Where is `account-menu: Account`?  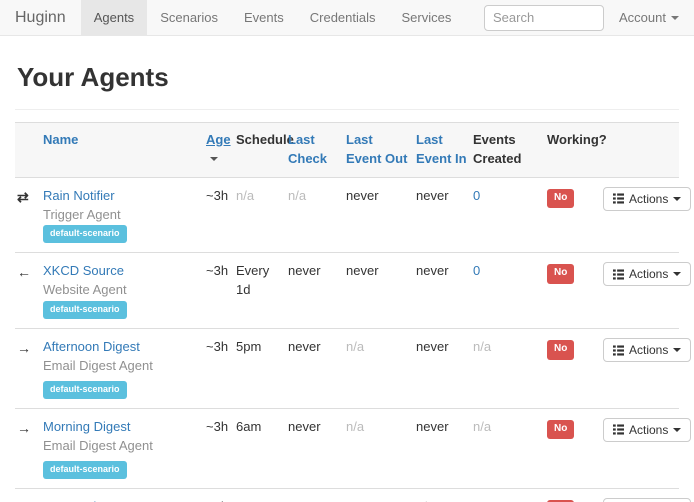
account-menu: Account is located at coordinates (649, 18).